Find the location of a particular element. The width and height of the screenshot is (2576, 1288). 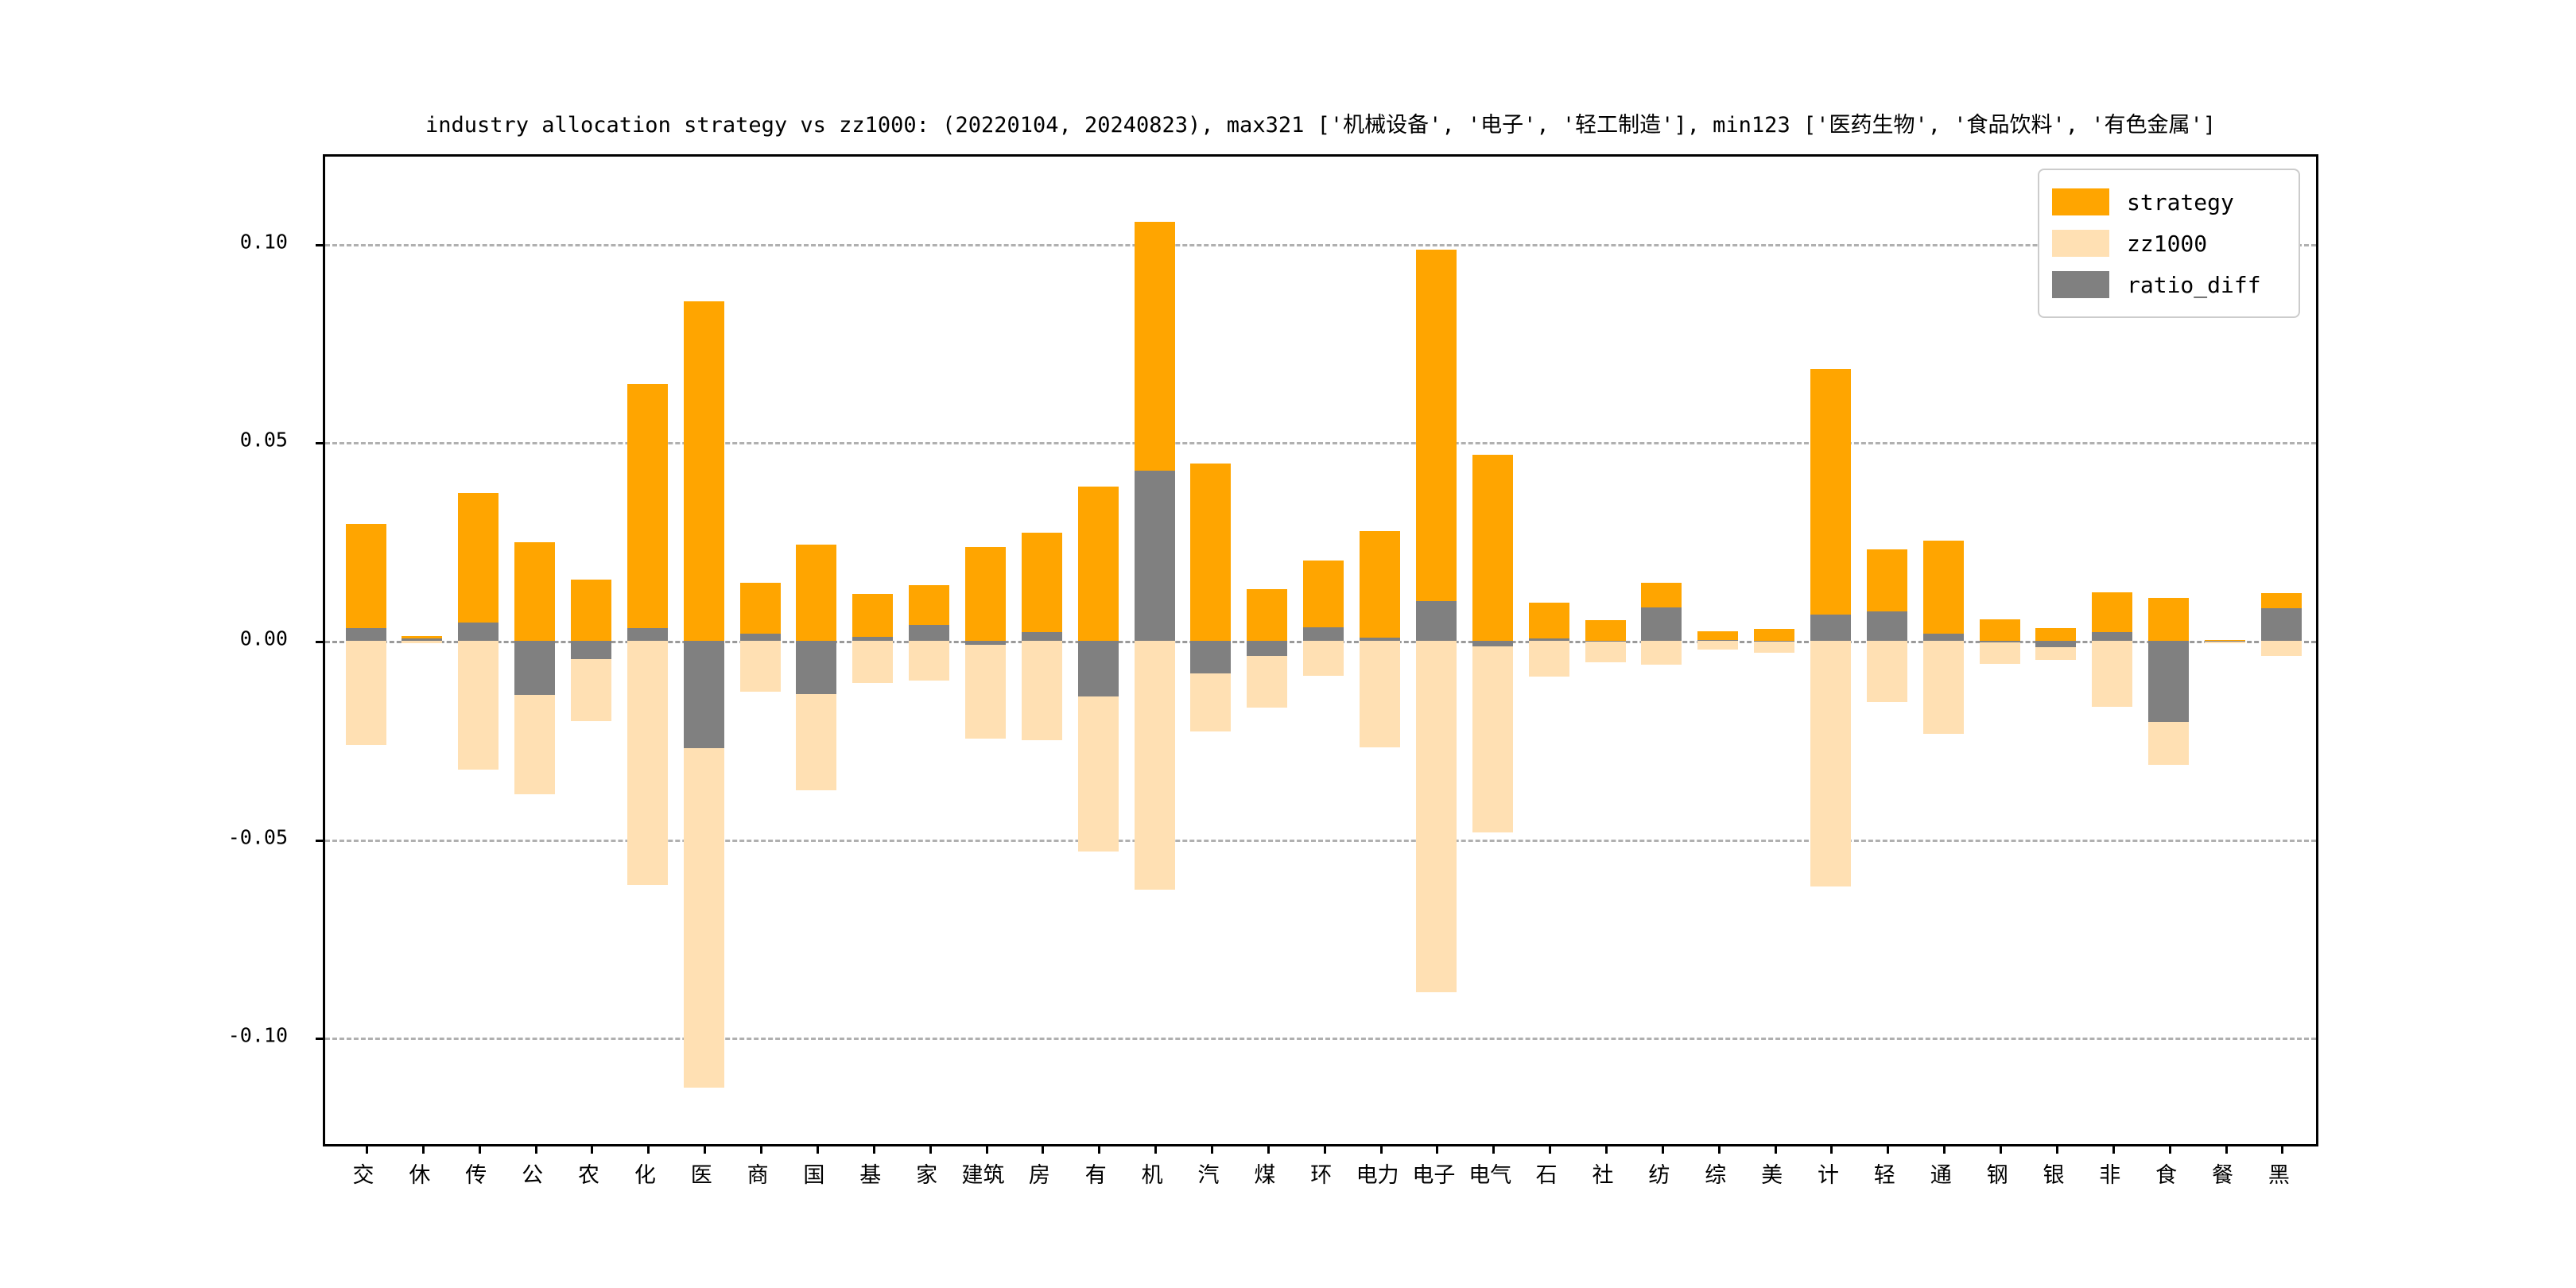

y-tick-label: -0.05 is located at coordinates (257, 837).